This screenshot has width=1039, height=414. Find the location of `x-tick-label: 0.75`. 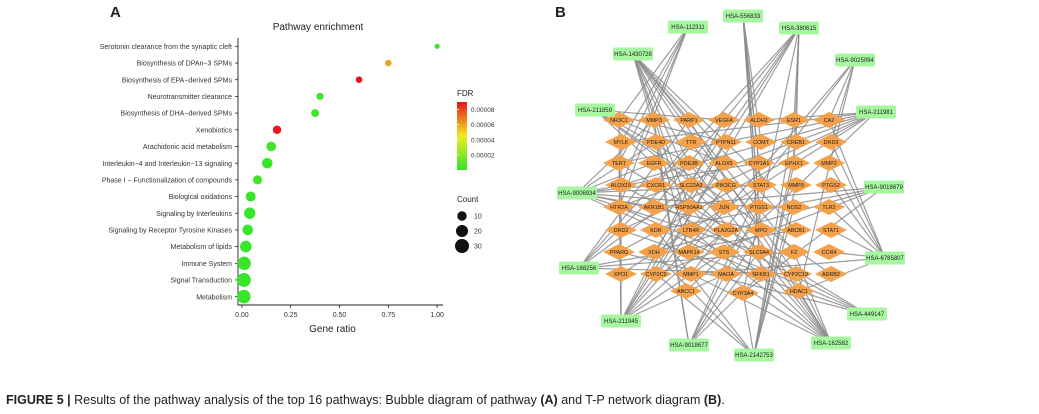

x-tick-label: 0.75 is located at coordinates (389, 315).